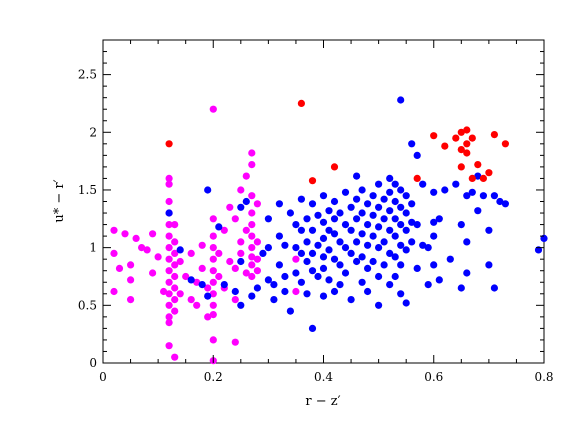 The image size is (564, 436). What do you see at coordinates (323, 377) in the screenshot?
I see `x-tick-label: 0.4` at bounding box center [323, 377].